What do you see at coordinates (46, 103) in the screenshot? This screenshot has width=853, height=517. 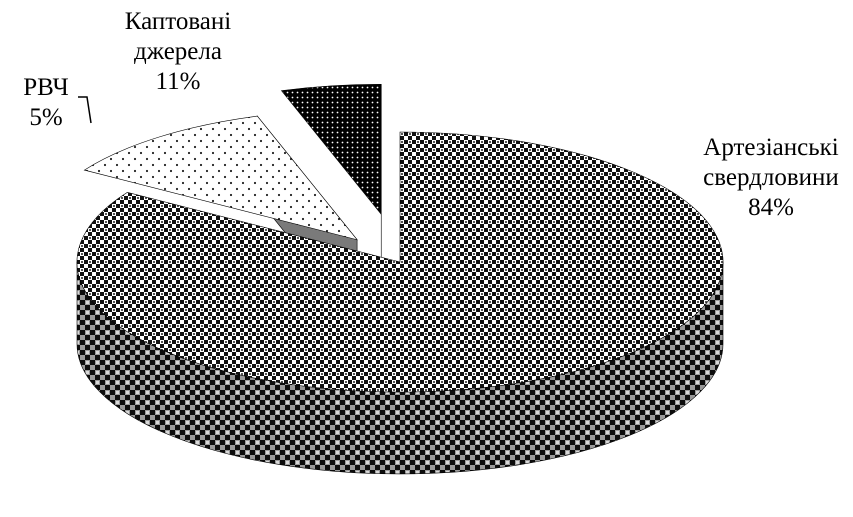 I see `slice-label-rvch: РВЧ 5%` at bounding box center [46, 103].